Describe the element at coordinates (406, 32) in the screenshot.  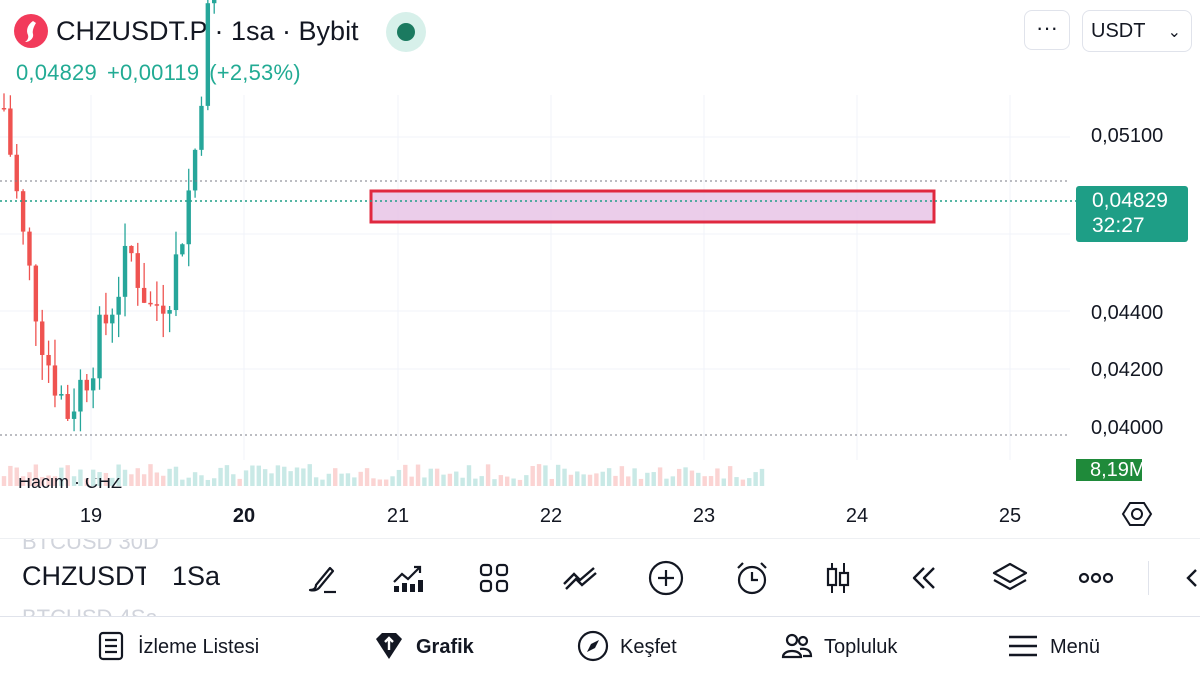
I see `market-open-indicator` at that location.